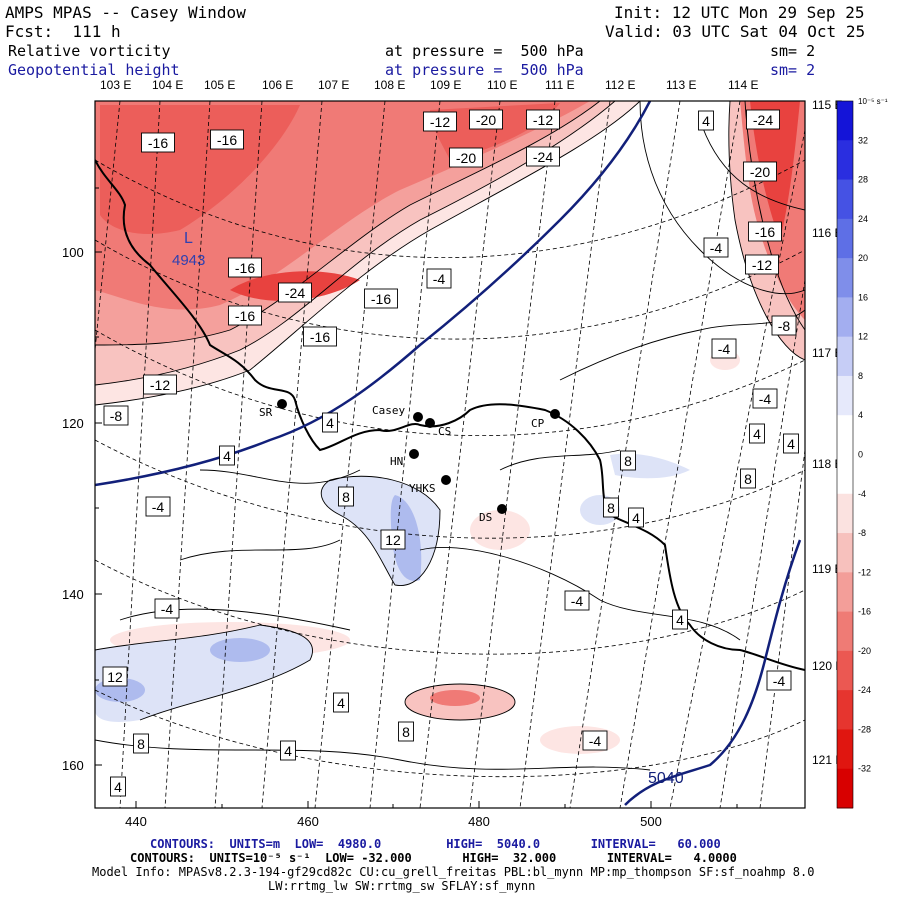 The height and width of the screenshot is (900, 900). What do you see at coordinates (188, 238) in the screenshot?
I see `low-symbol: L` at bounding box center [188, 238].